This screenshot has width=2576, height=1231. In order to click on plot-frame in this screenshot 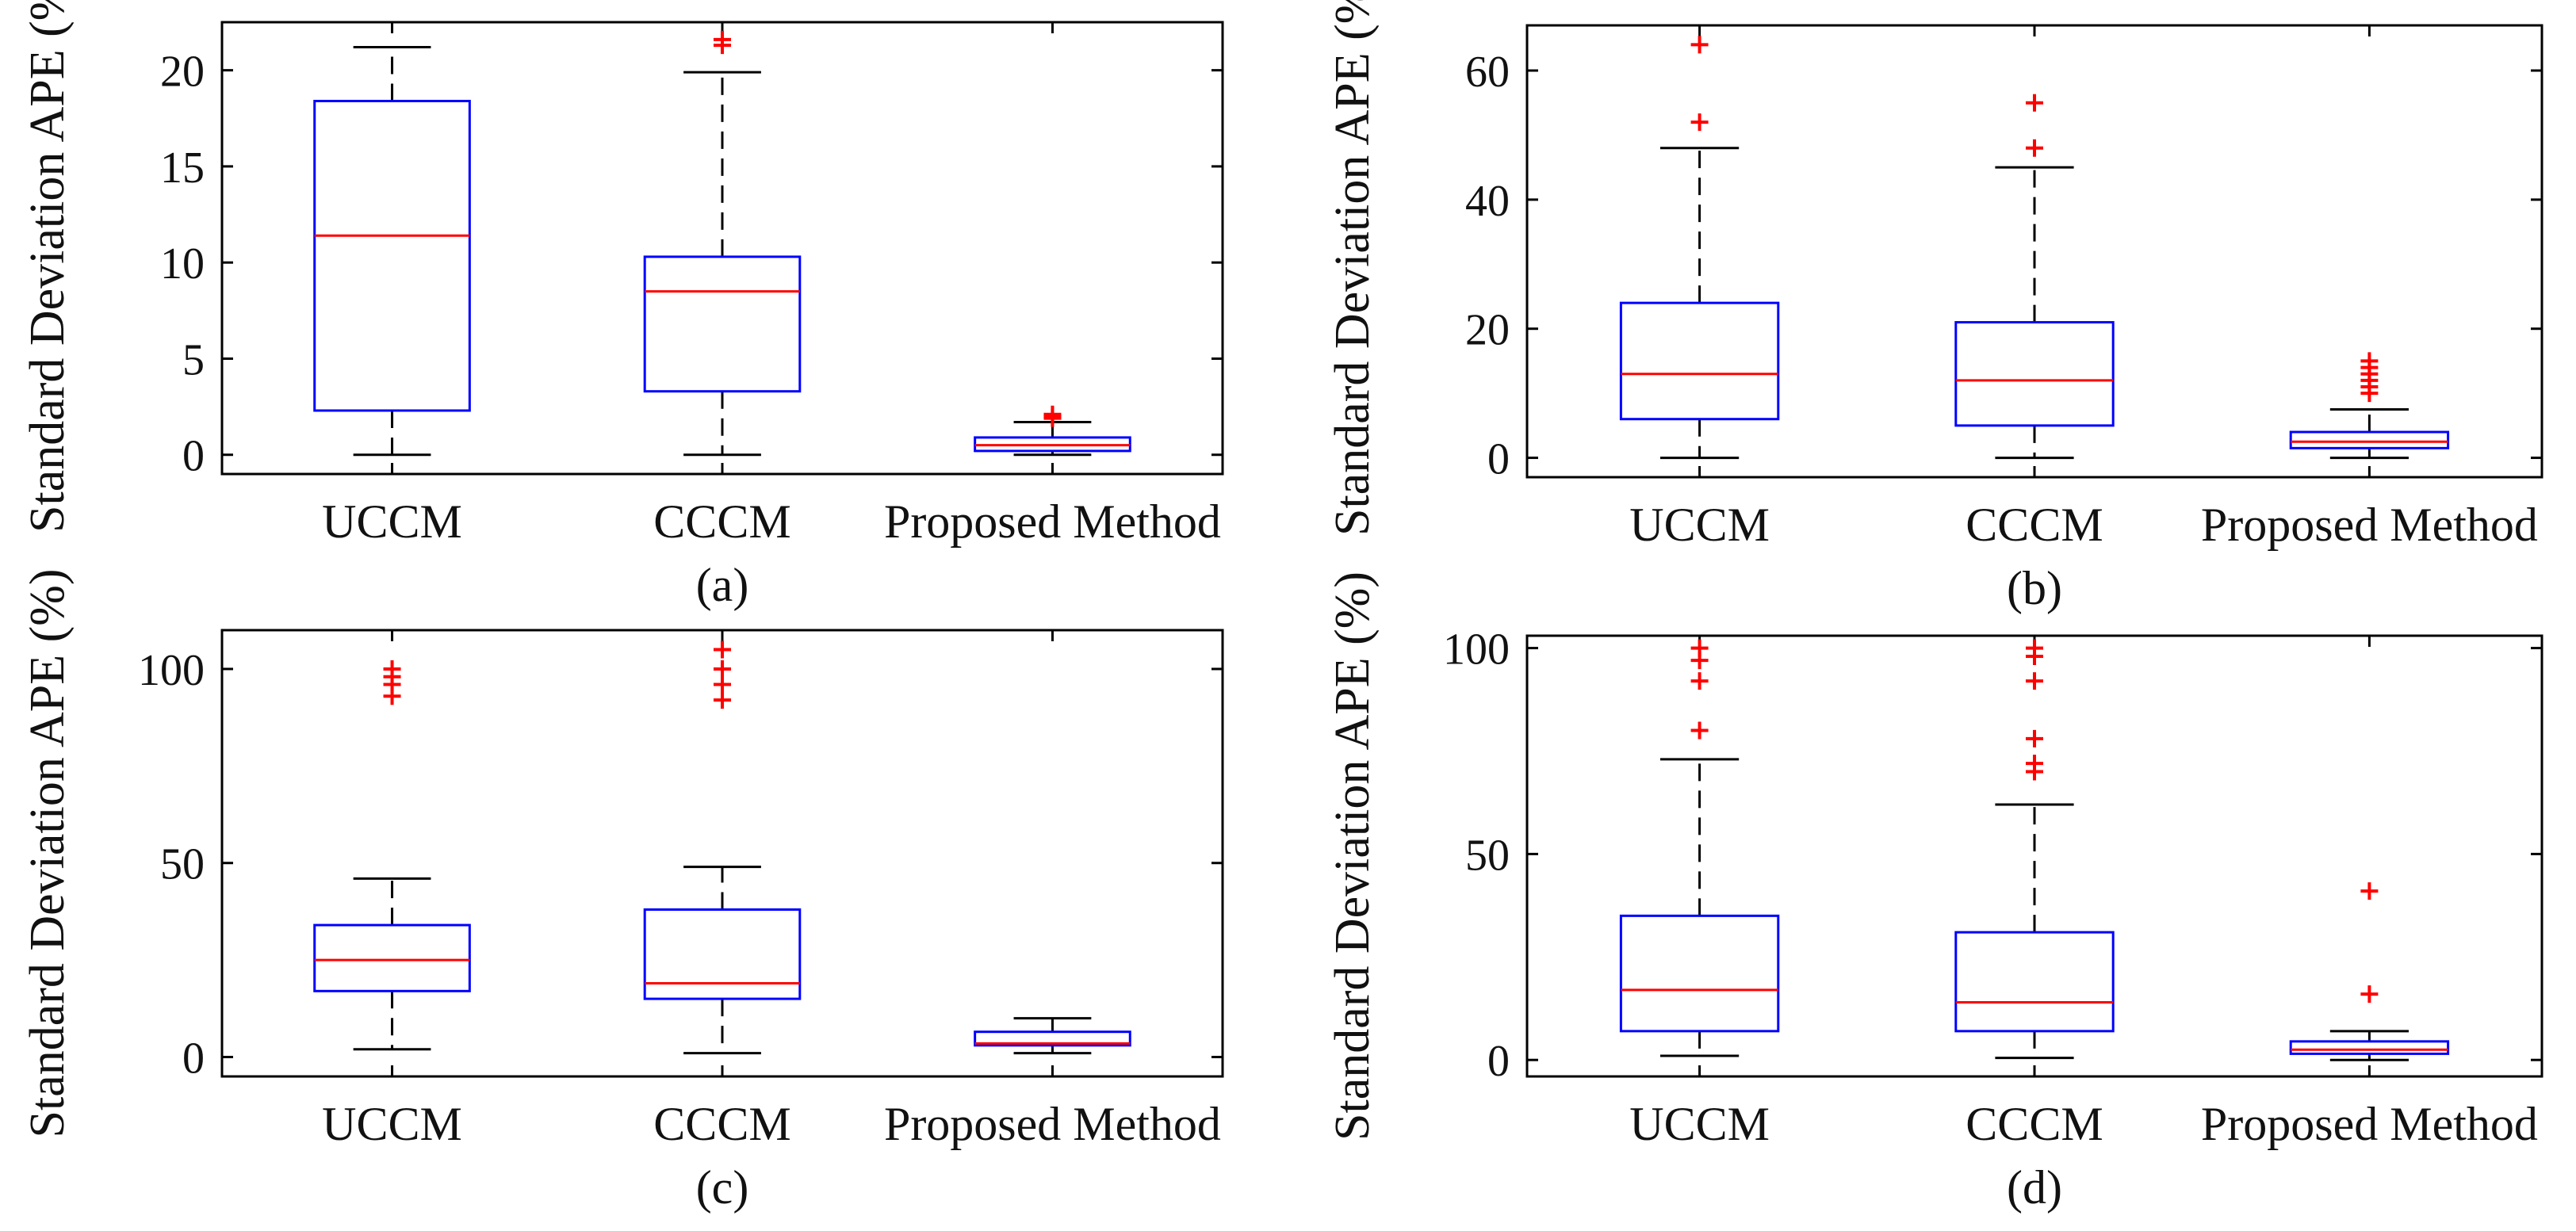, I will do `click(2034, 856)`.